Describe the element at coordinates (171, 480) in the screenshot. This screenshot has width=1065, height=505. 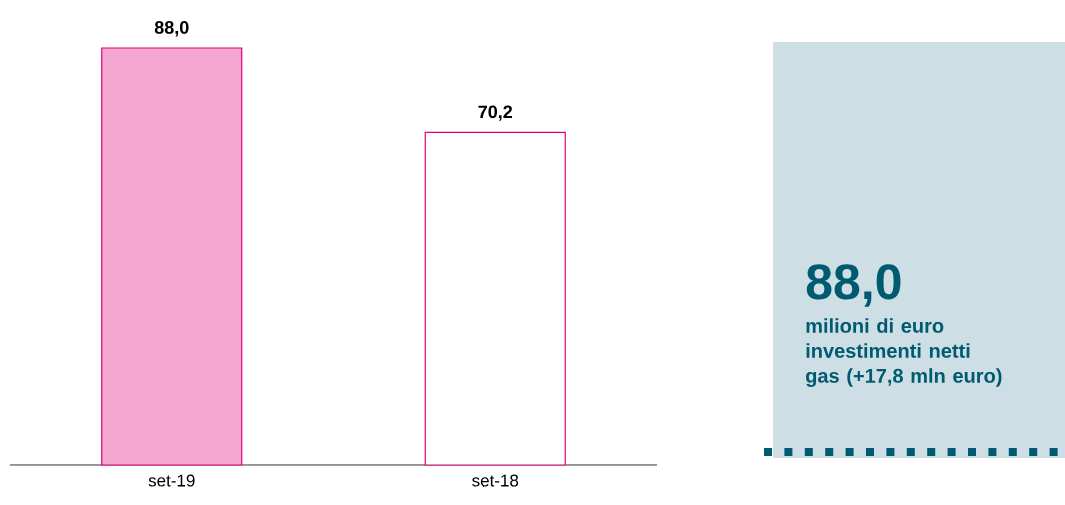
I see `x-tick-label: set-19` at that location.